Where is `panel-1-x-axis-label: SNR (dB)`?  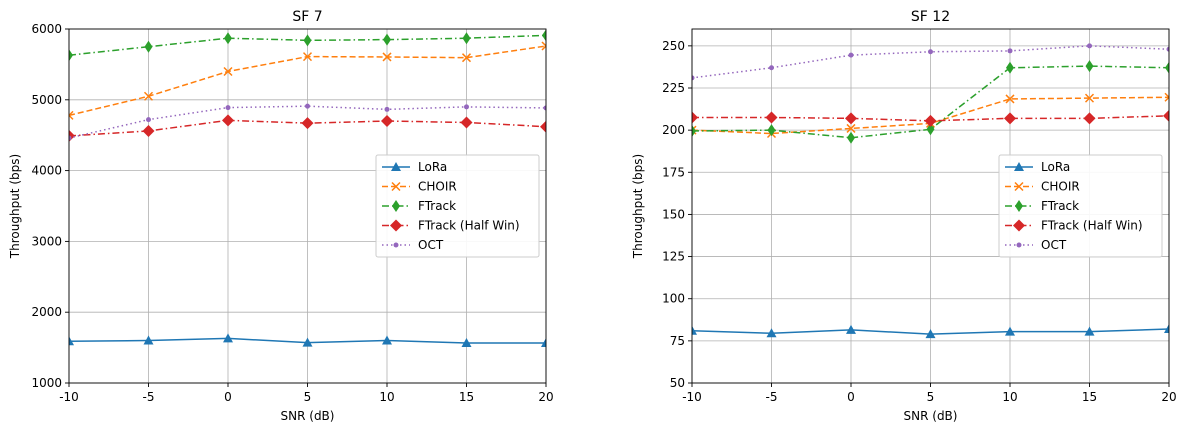 panel-1-x-axis-label: SNR (dB) is located at coordinates (308, 416).